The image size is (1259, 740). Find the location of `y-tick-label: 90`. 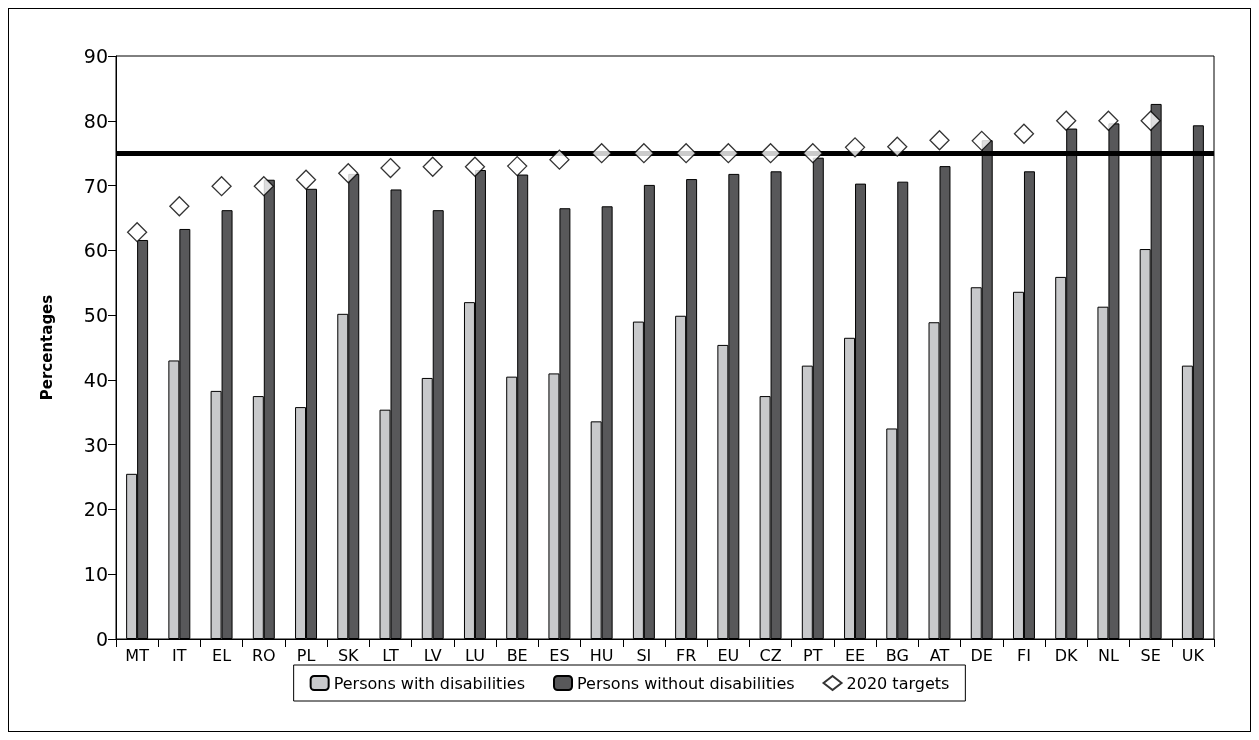

y-tick-label: 90 is located at coordinates (95, 56).